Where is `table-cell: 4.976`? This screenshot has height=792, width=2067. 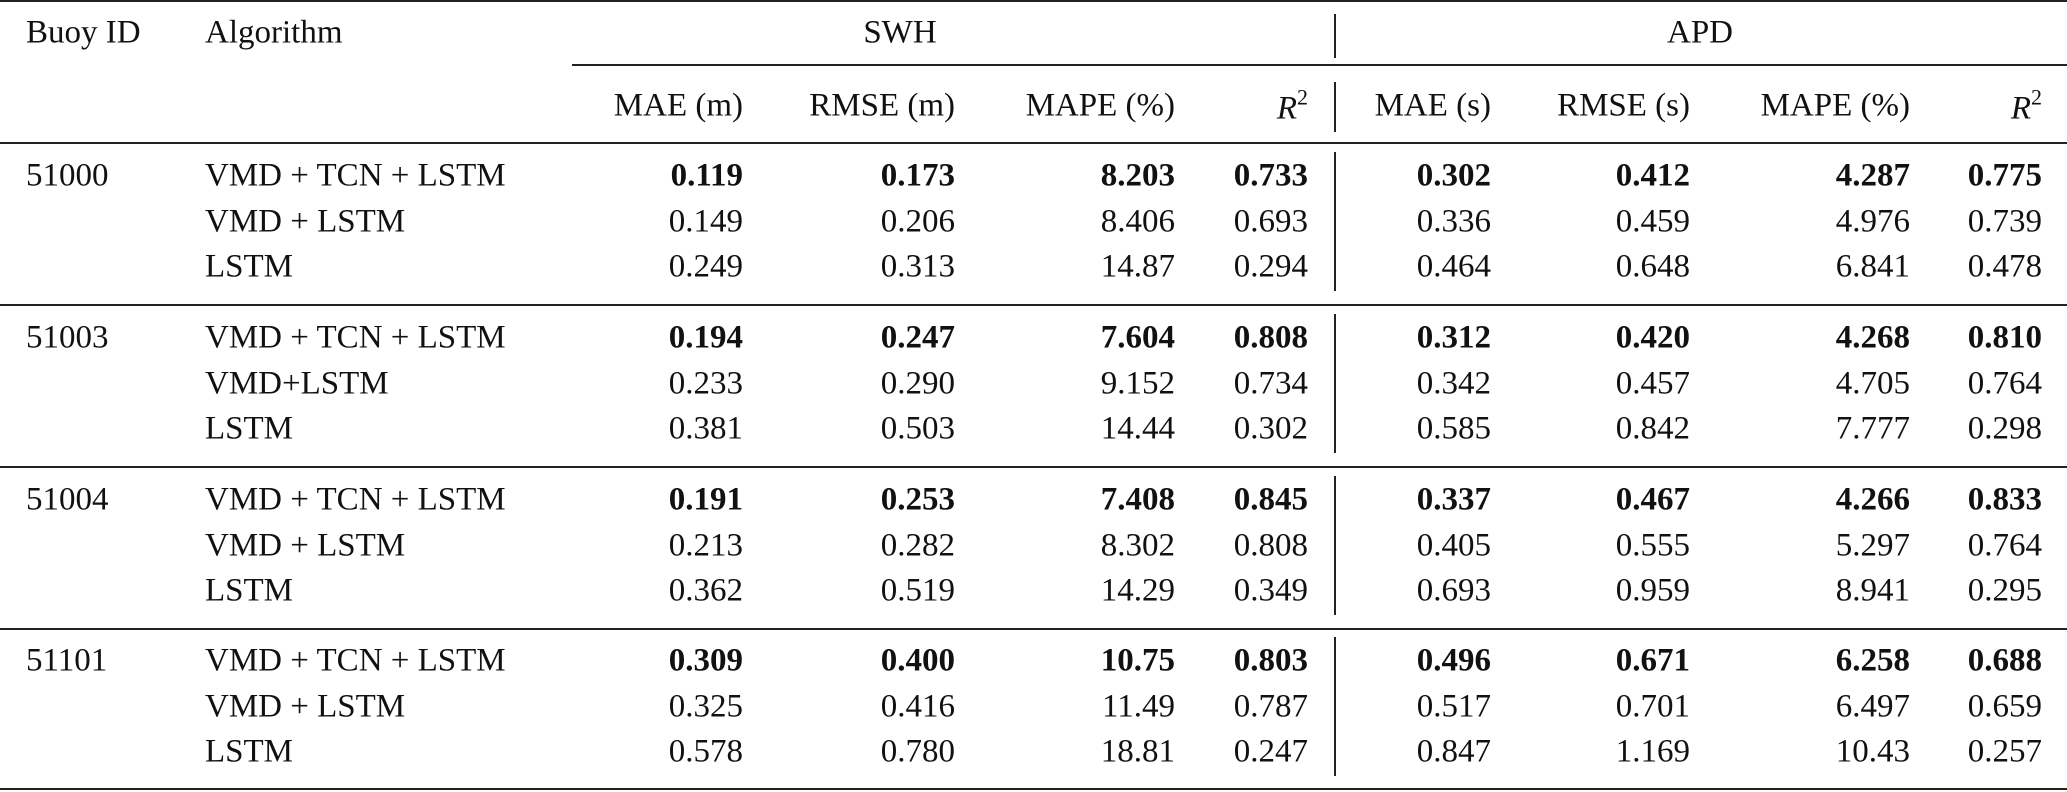 table-cell: 4.976 is located at coordinates (1872, 221).